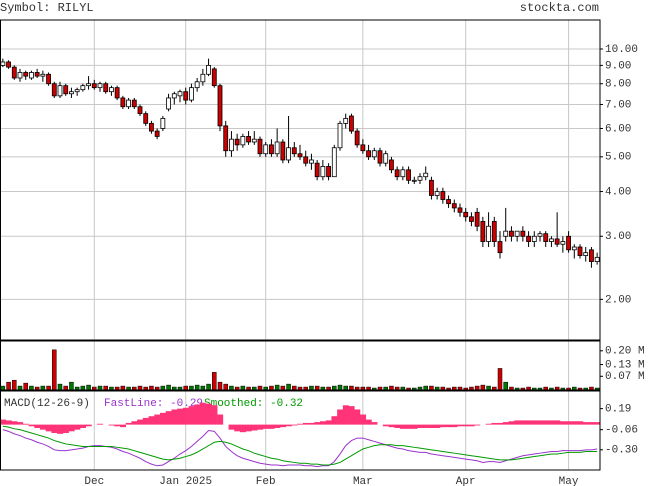 The image size is (655, 486). I want to click on y-tick-label: 9.00, so click(618, 66).